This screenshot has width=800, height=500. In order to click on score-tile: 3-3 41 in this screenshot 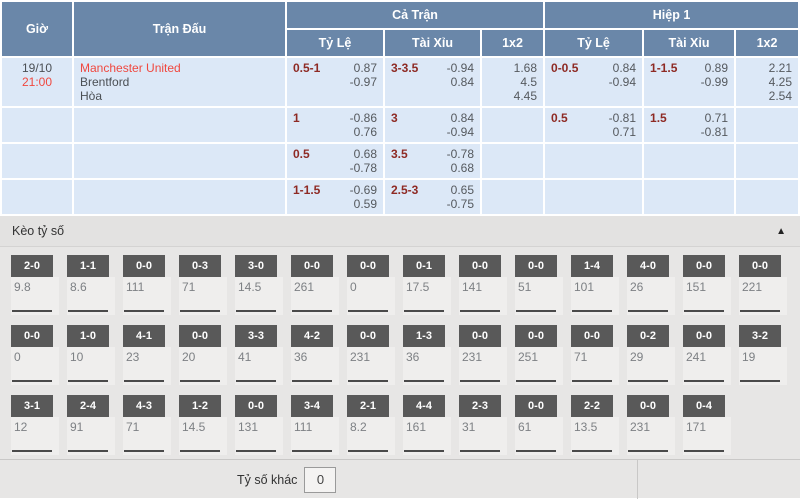, I will do `click(259, 356)`.